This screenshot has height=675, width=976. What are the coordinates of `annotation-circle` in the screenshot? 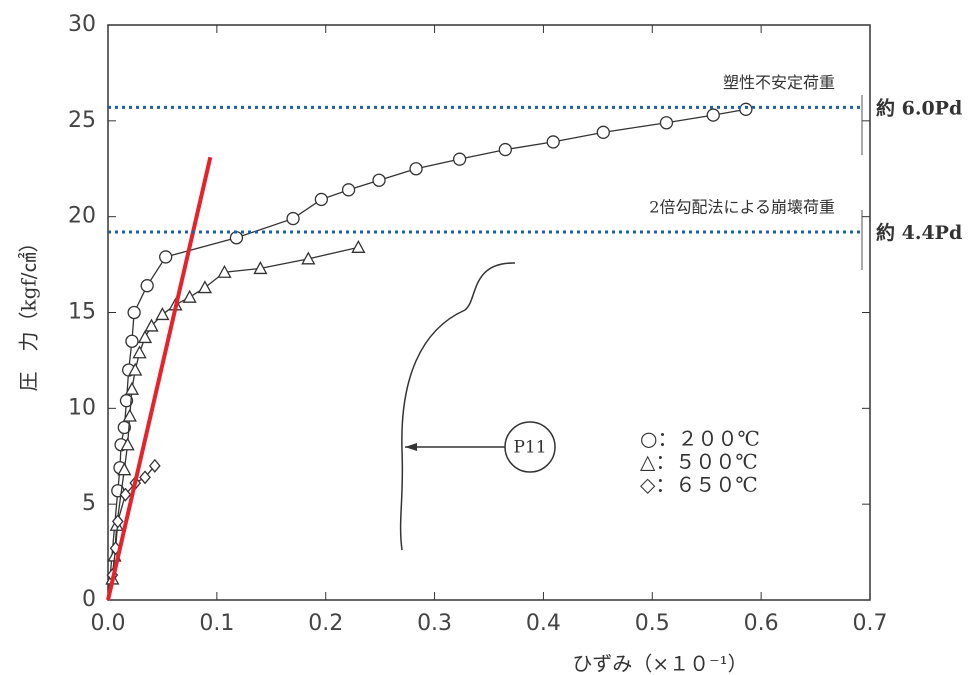 It's located at (530, 447).